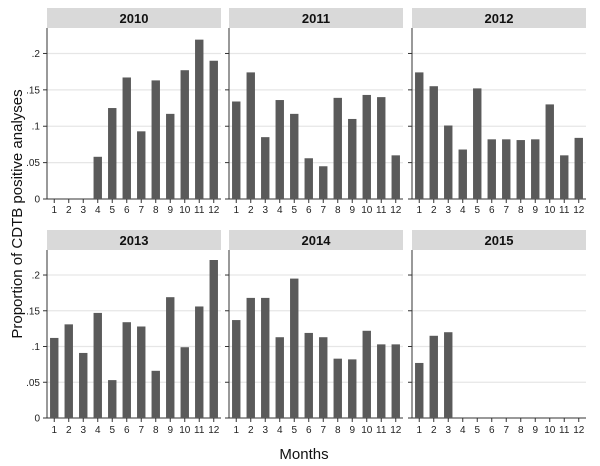 This screenshot has height=466, width=600. What do you see at coordinates (303, 454) in the screenshot?
I see `x-axis-title: Months` at bounding box center [303, 454].